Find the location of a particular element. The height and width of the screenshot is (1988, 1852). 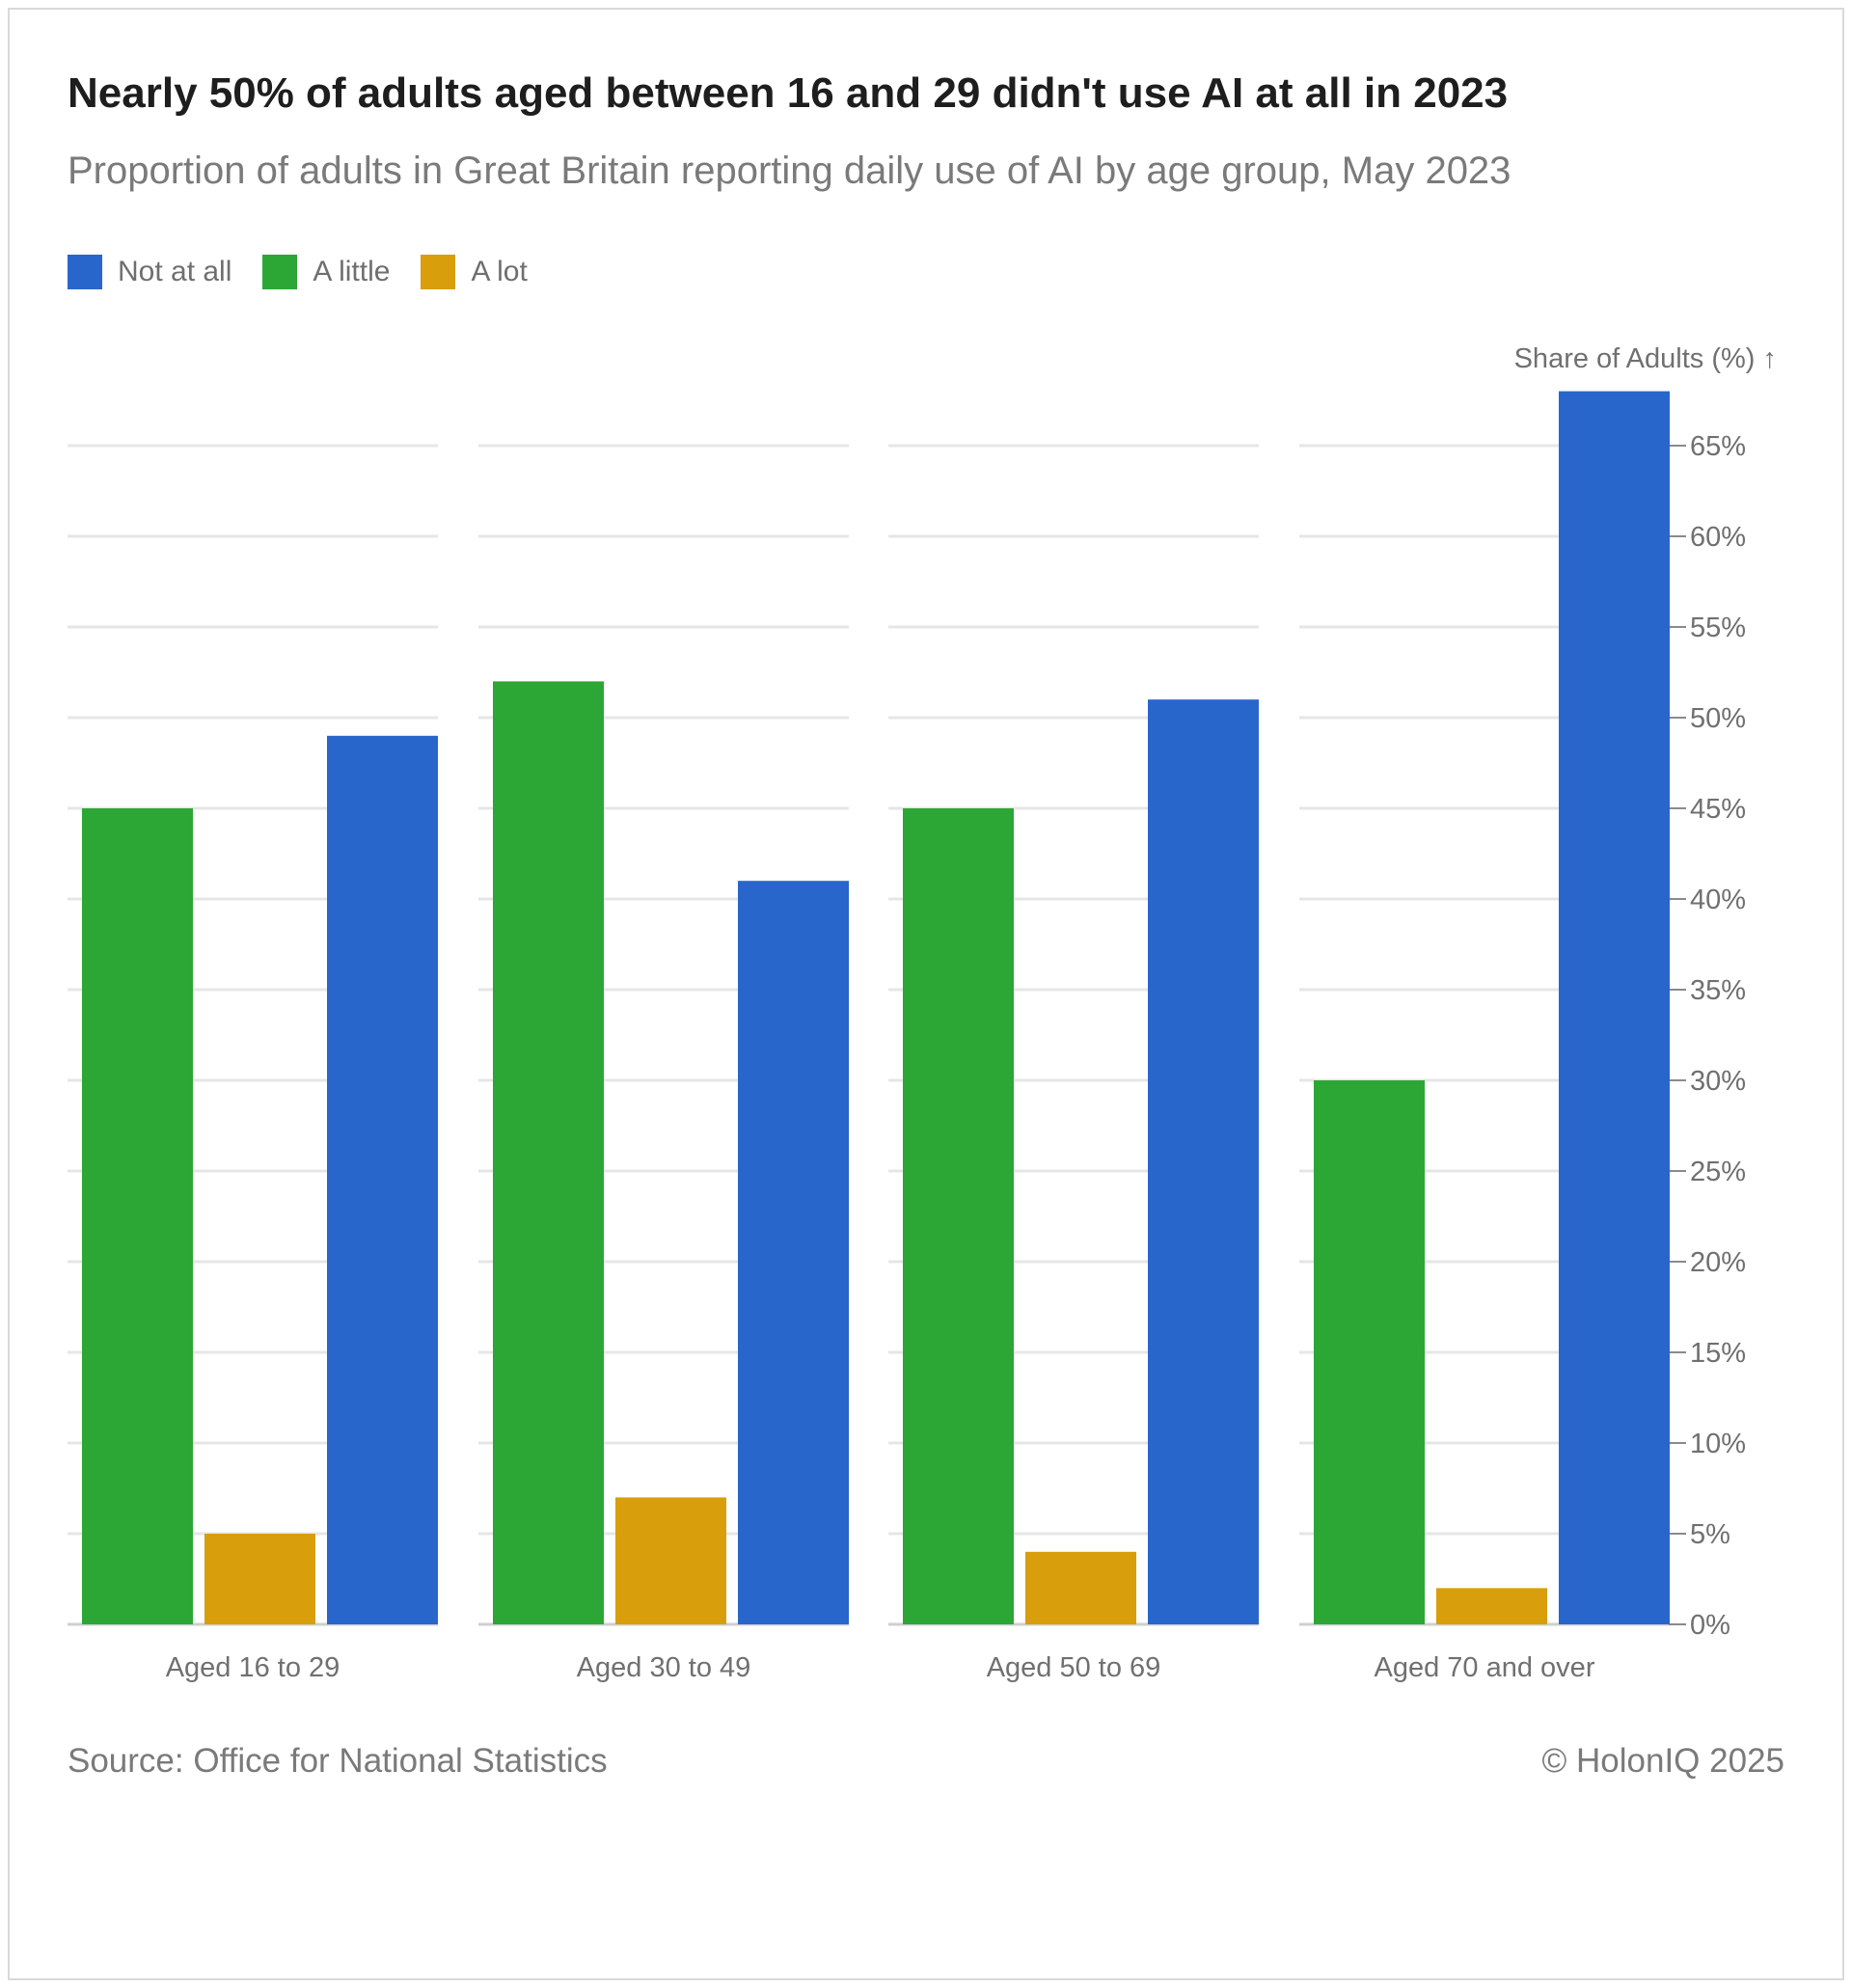

legend-swatch-a-little is located at coordinates (280, 272).